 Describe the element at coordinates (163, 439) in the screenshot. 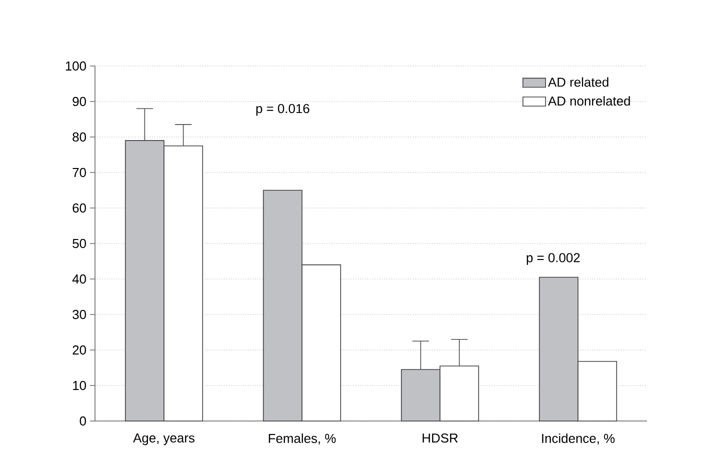

I see `x-tick-label: Age, years` at that location.